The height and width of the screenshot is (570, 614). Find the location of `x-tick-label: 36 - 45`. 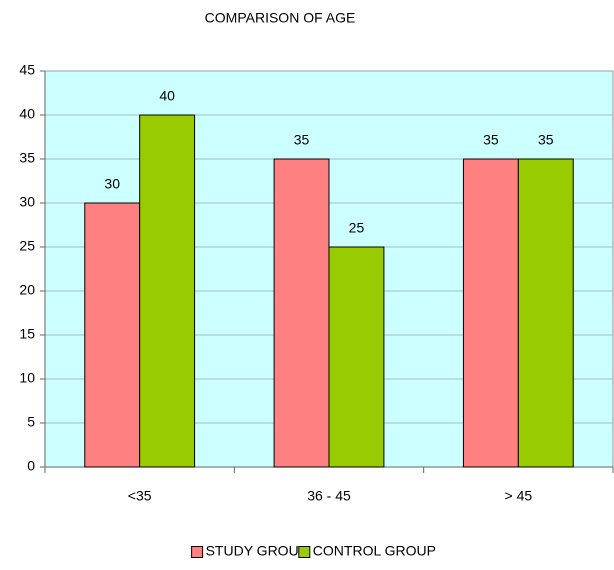

x-tick-label: 36 - 45 is located at coordinates (329, 496).